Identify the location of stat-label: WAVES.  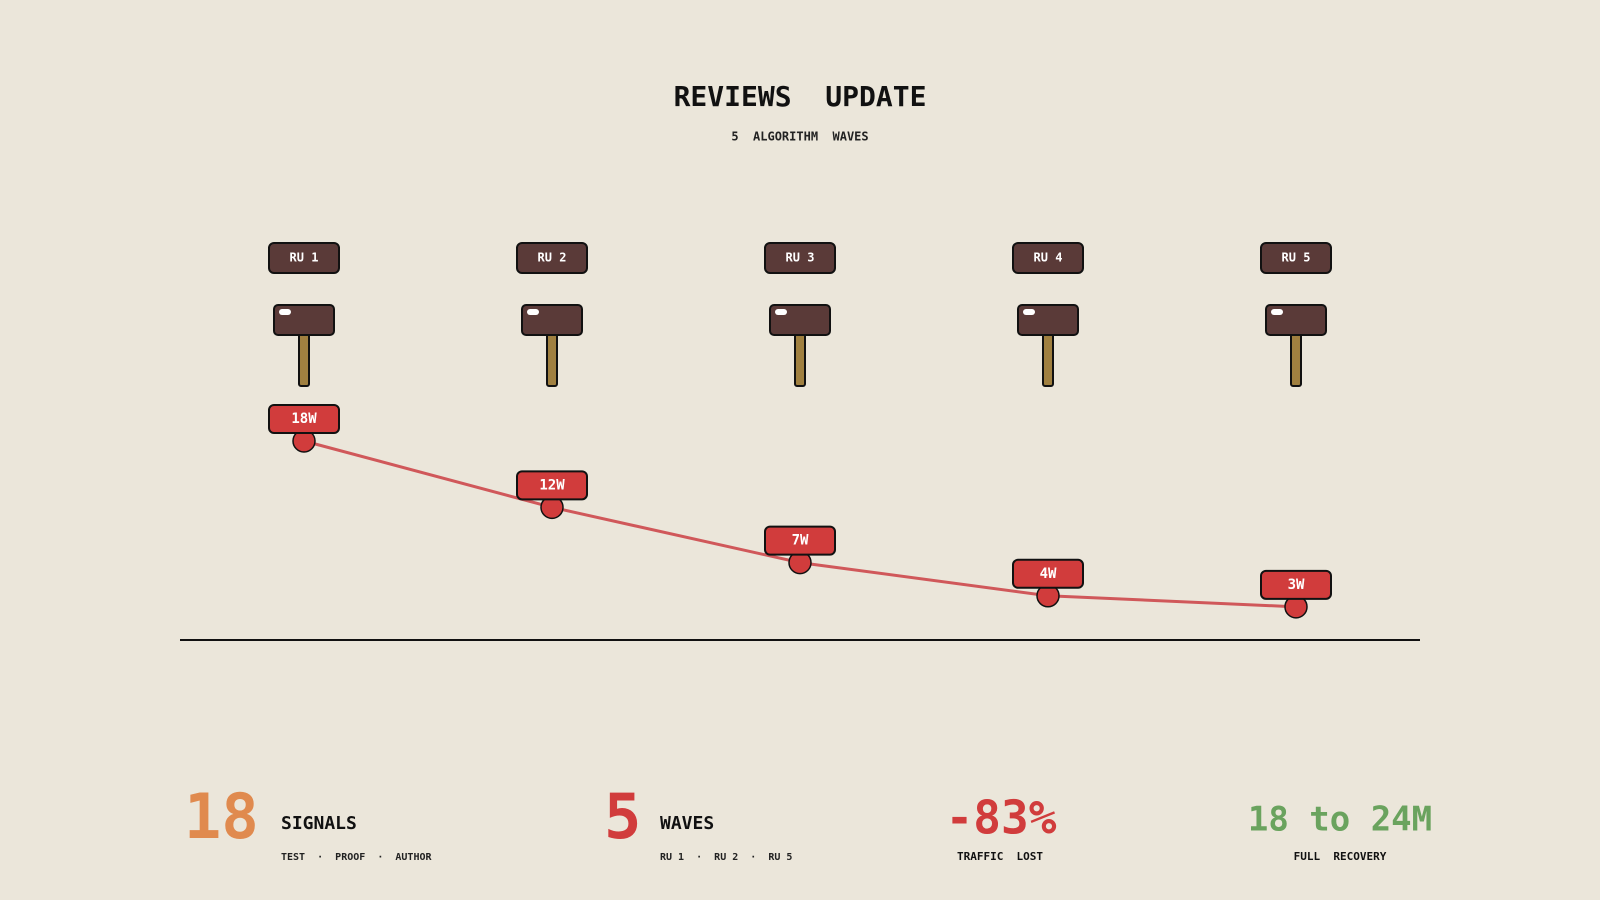
(687, 823).